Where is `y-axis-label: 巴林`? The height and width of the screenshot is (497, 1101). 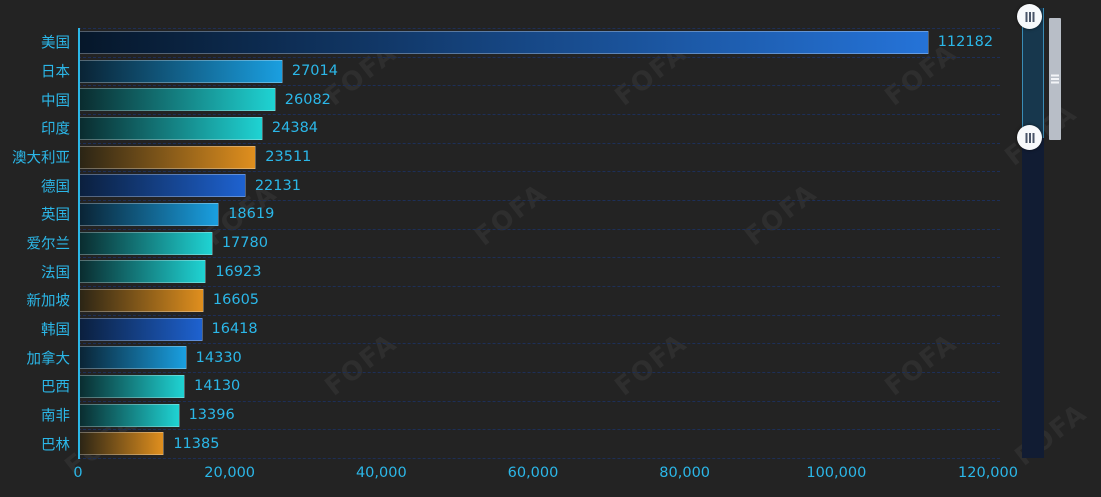
y-axis-label: 巴林 is located at coordinates (55, 445).